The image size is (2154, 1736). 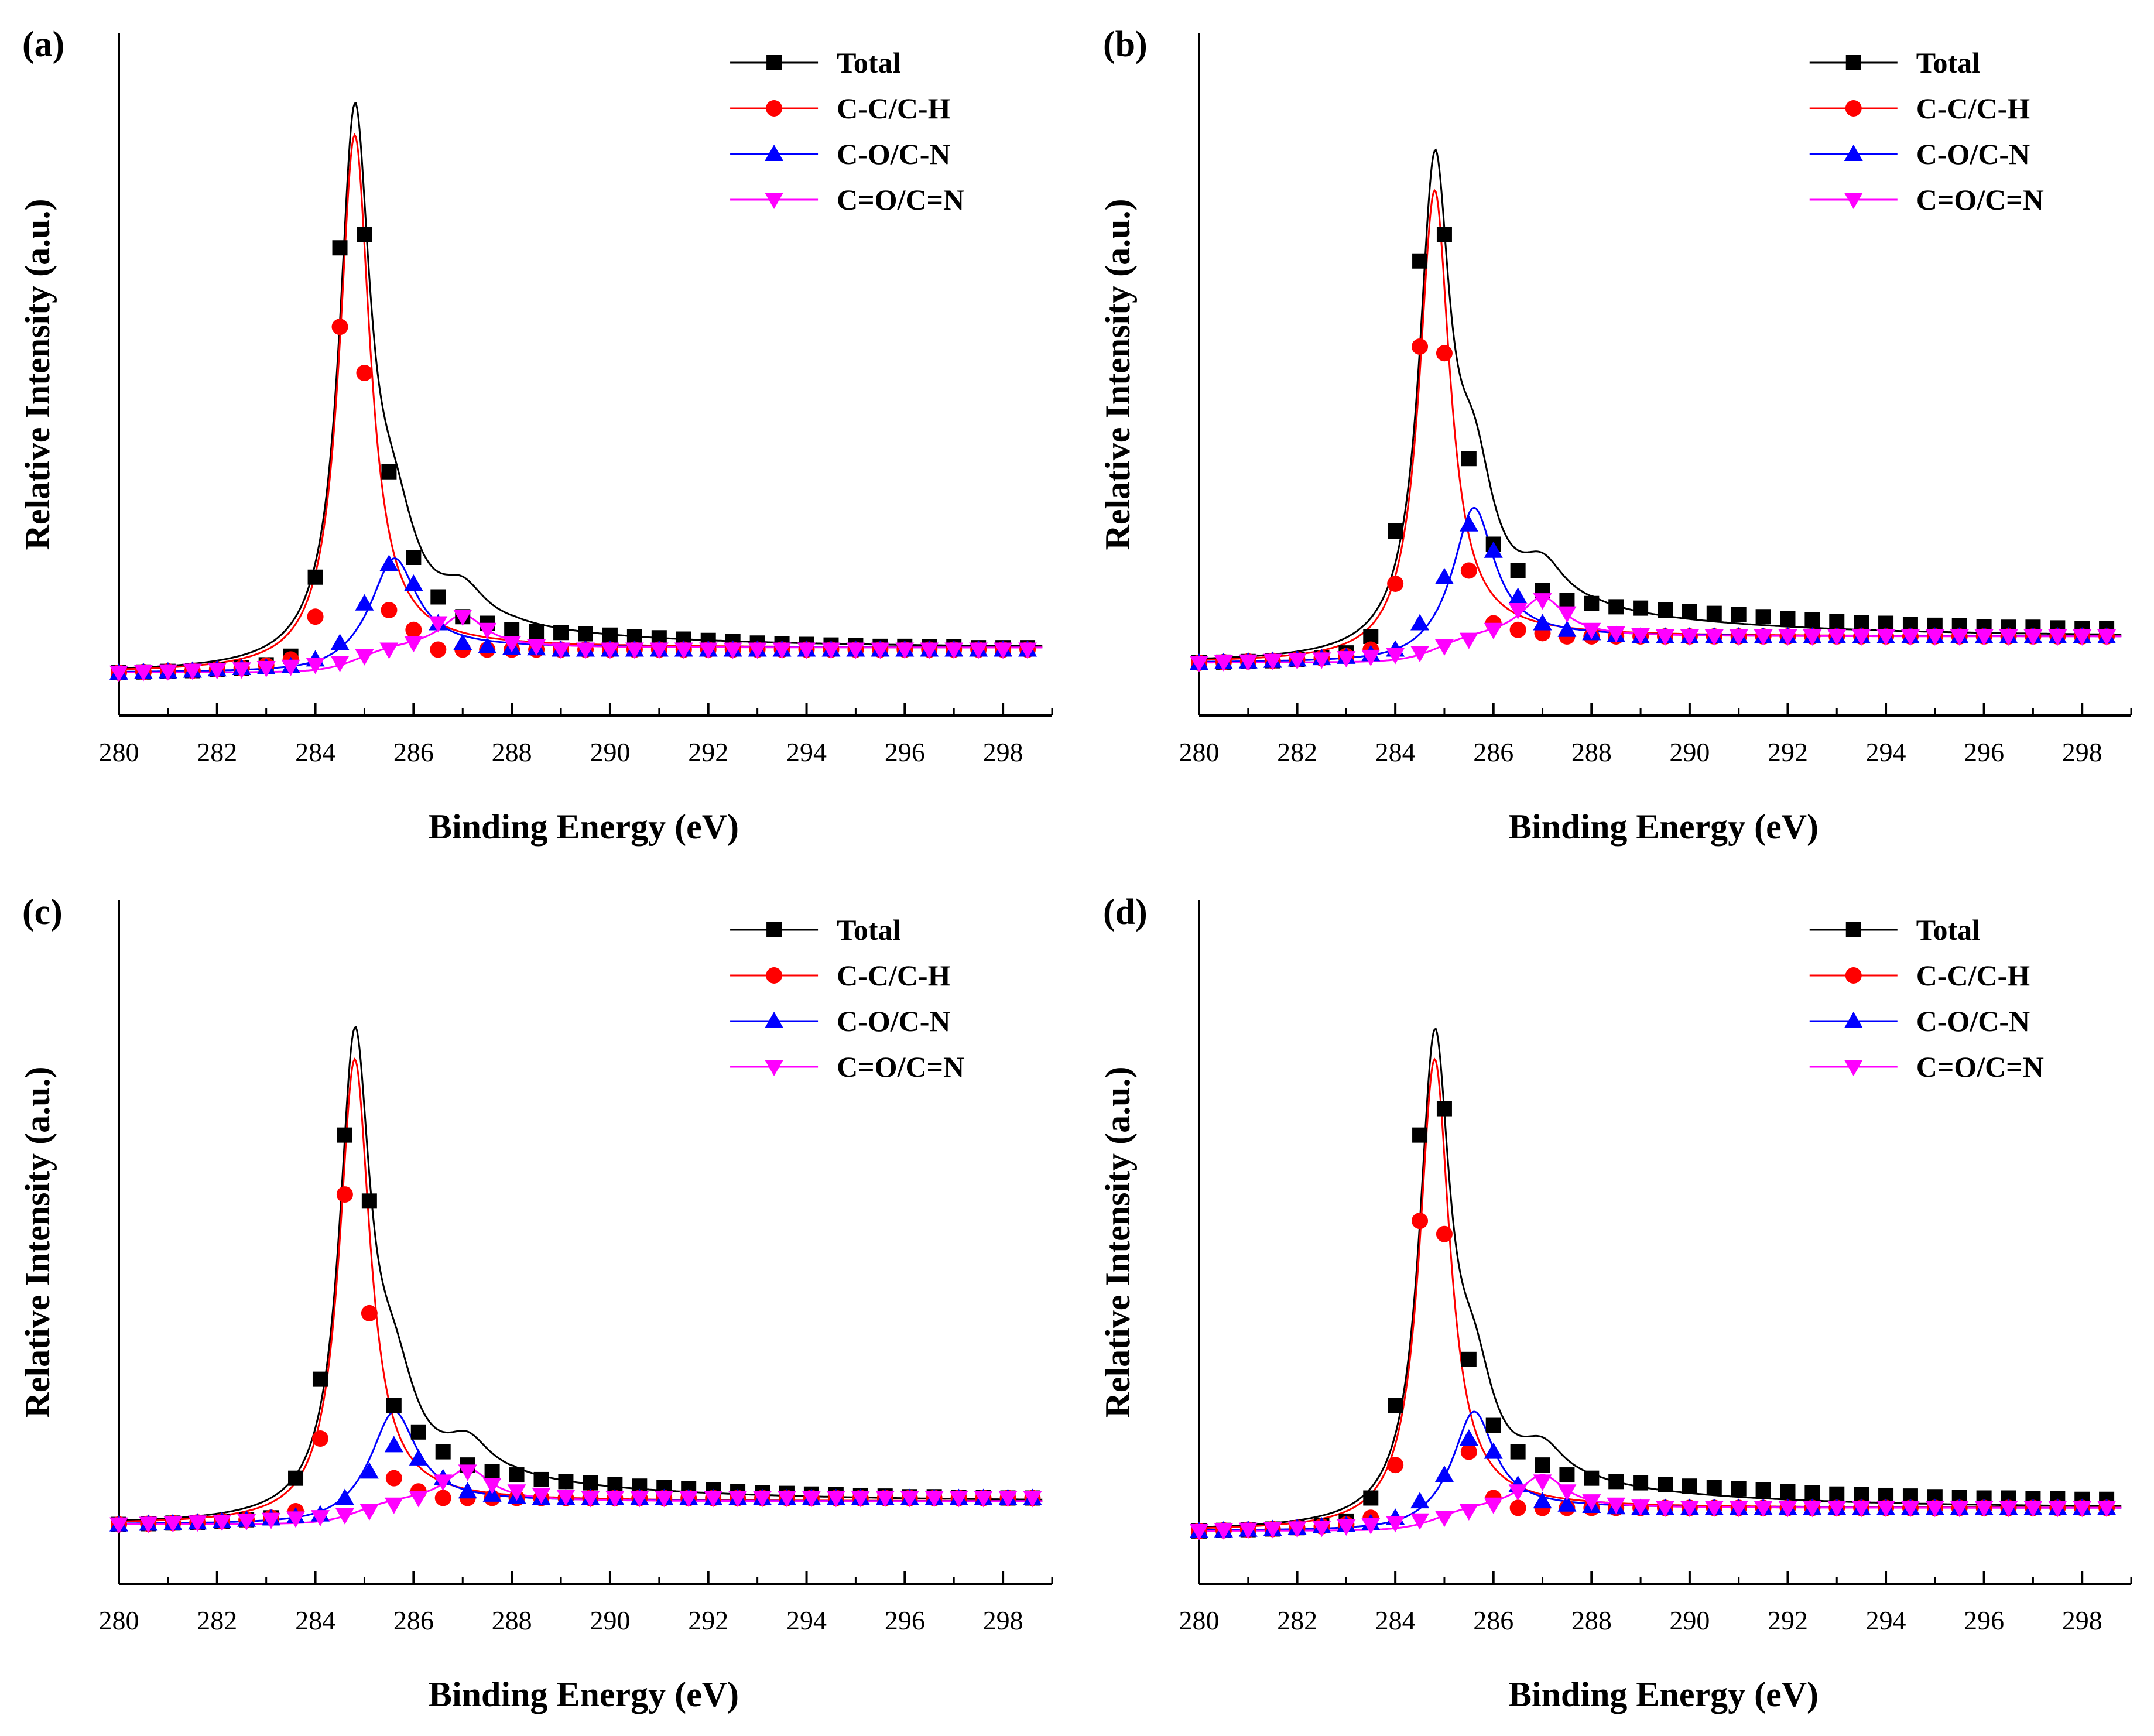 What do you see at coordinates (217, 1620) in the screenshot?
I see `x-tick-label: 282` at bounding box center [217, 1620].